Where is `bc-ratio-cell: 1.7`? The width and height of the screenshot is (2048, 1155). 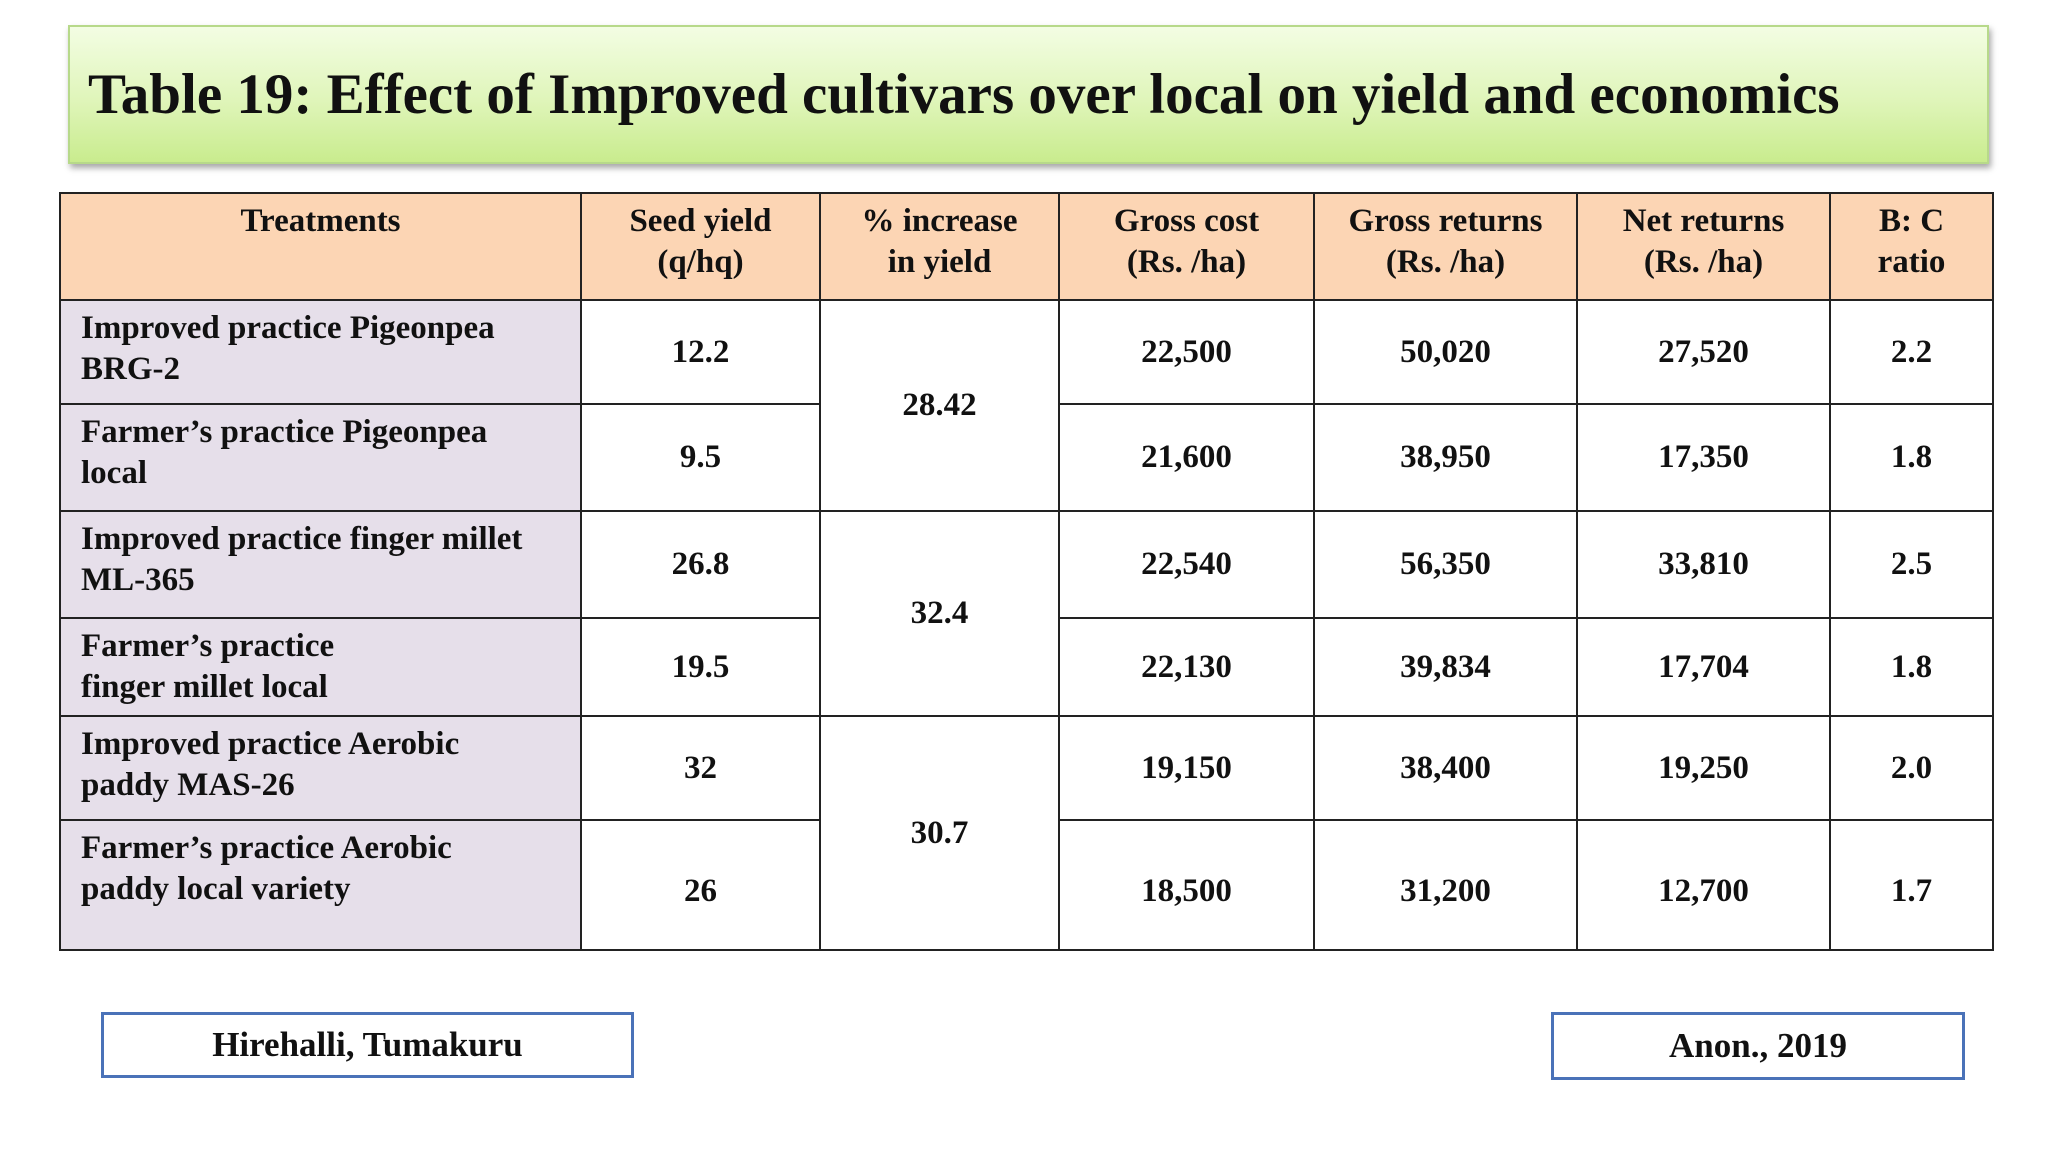
bc-ratio-cell: 1.7 is located at coordinates (1911, 885).